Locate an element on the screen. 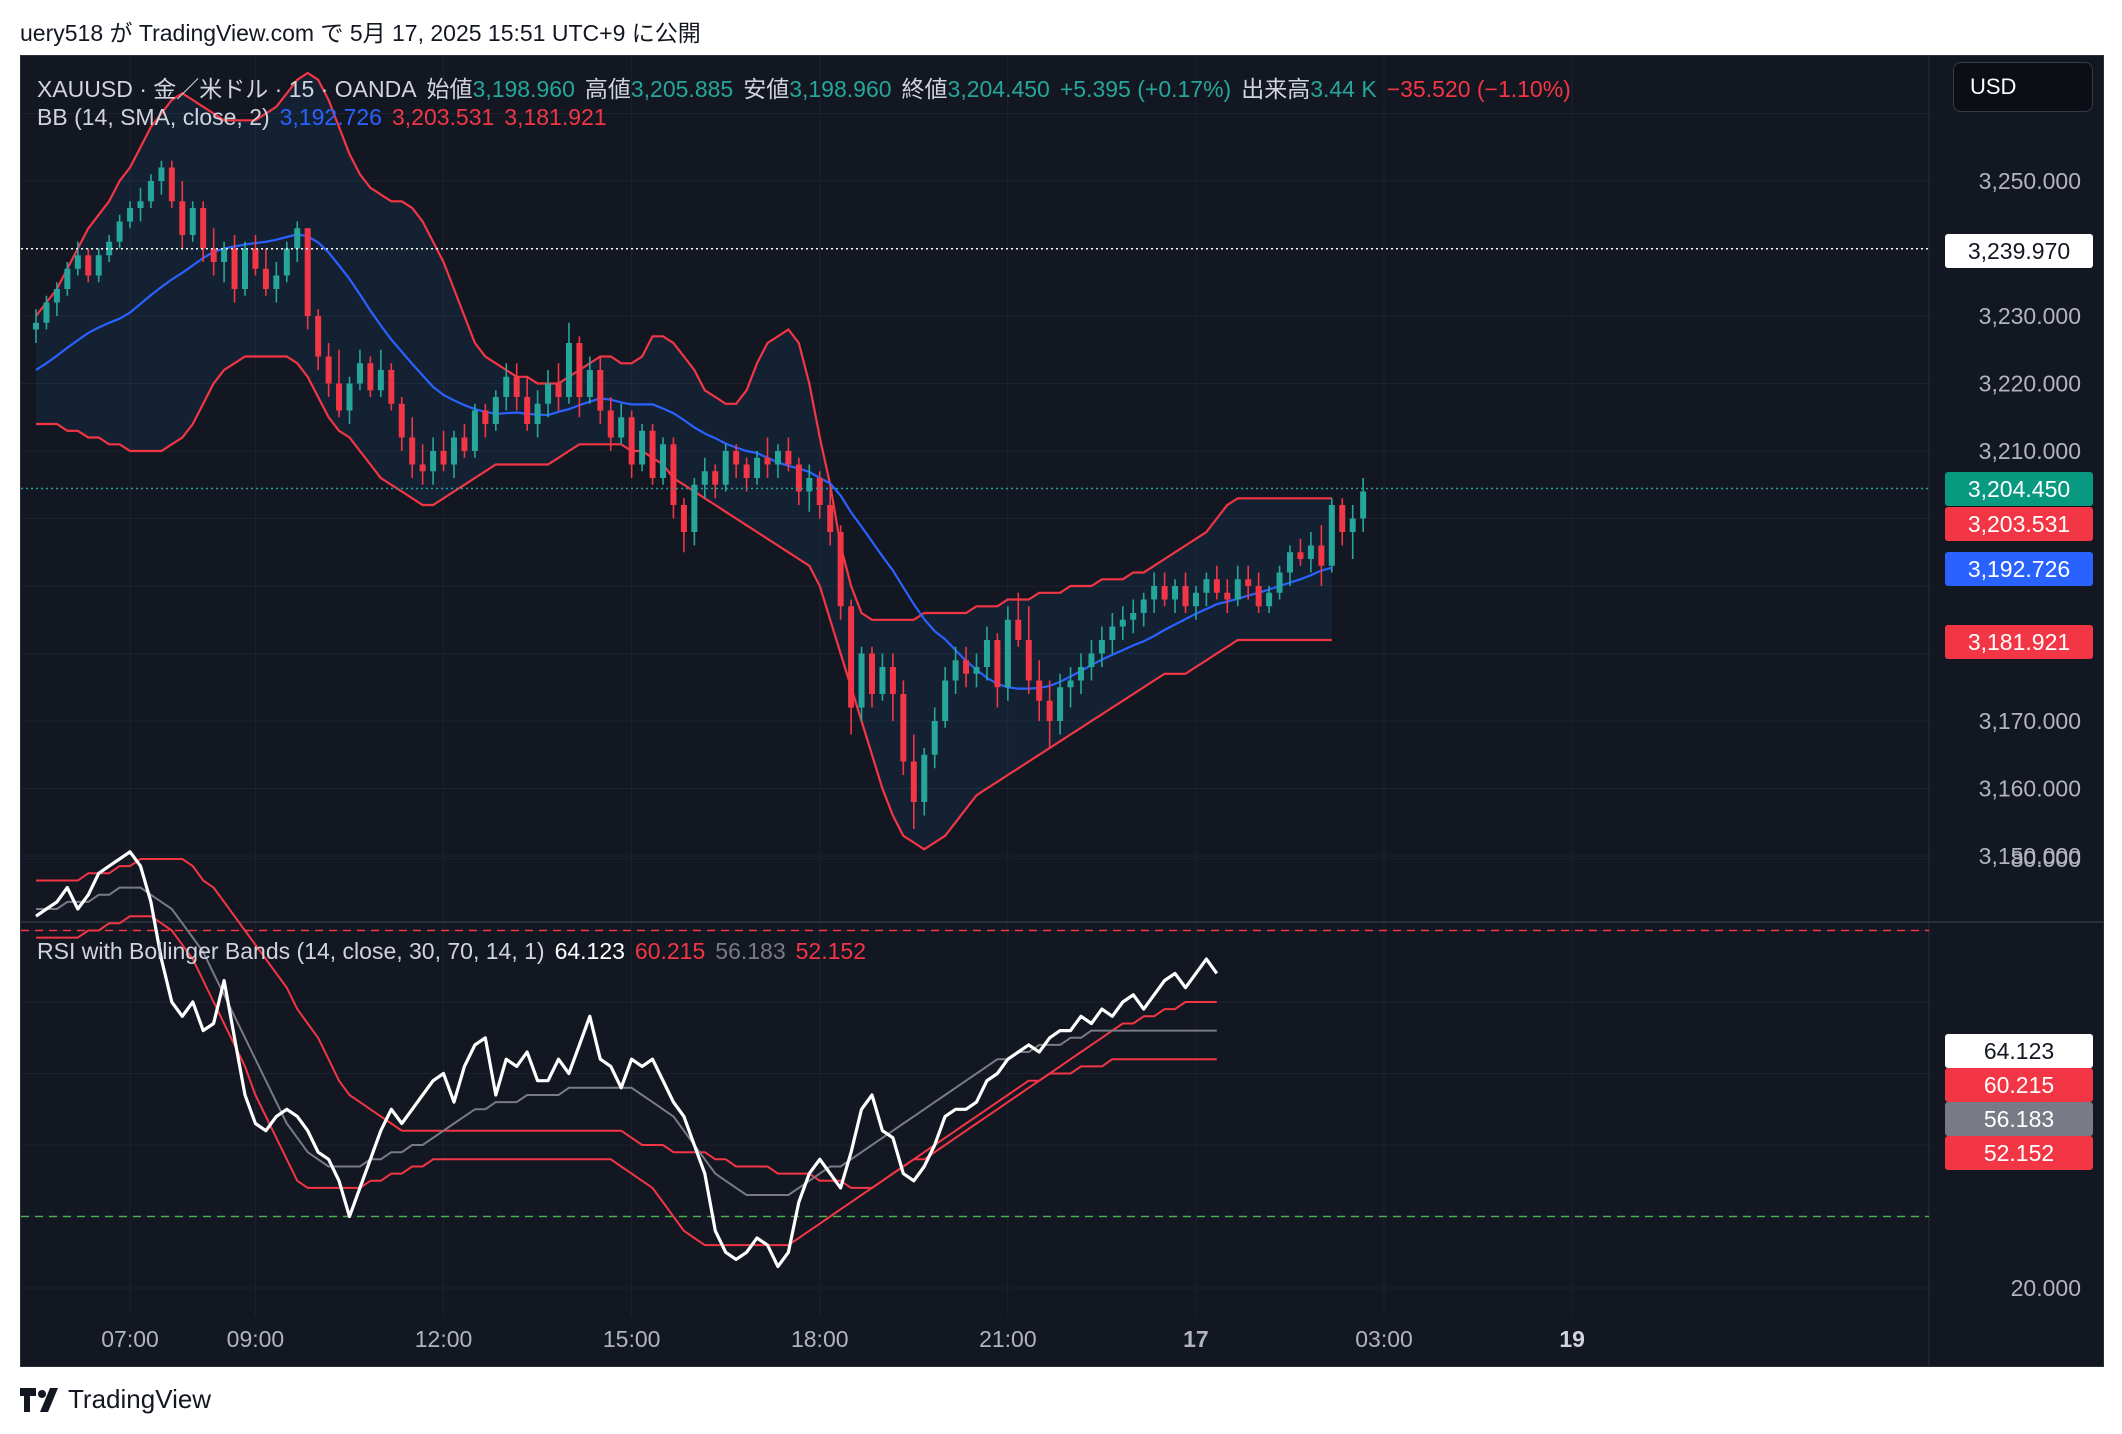  rsi-badge: 64.123 is located at coordinates (2019, 1051).